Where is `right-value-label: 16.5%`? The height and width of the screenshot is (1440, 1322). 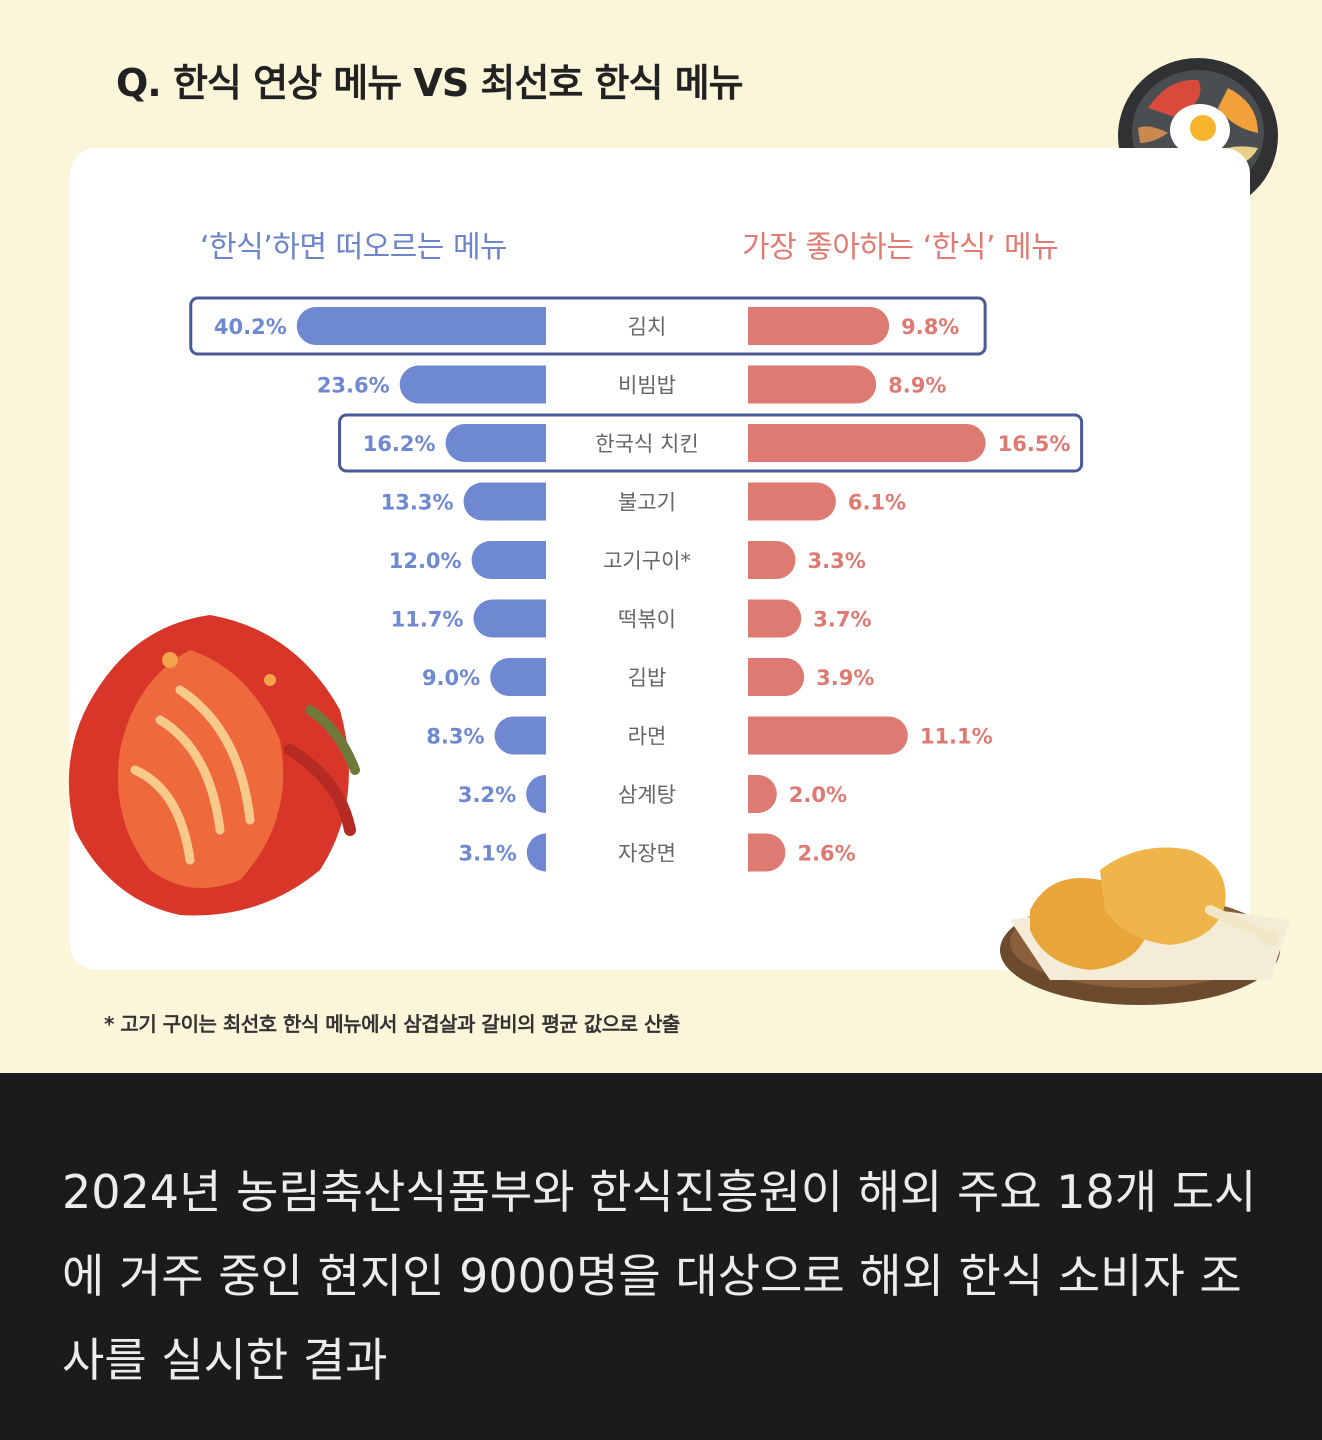 right-value-label: 16.5% is located at coordinates (1034, 444).